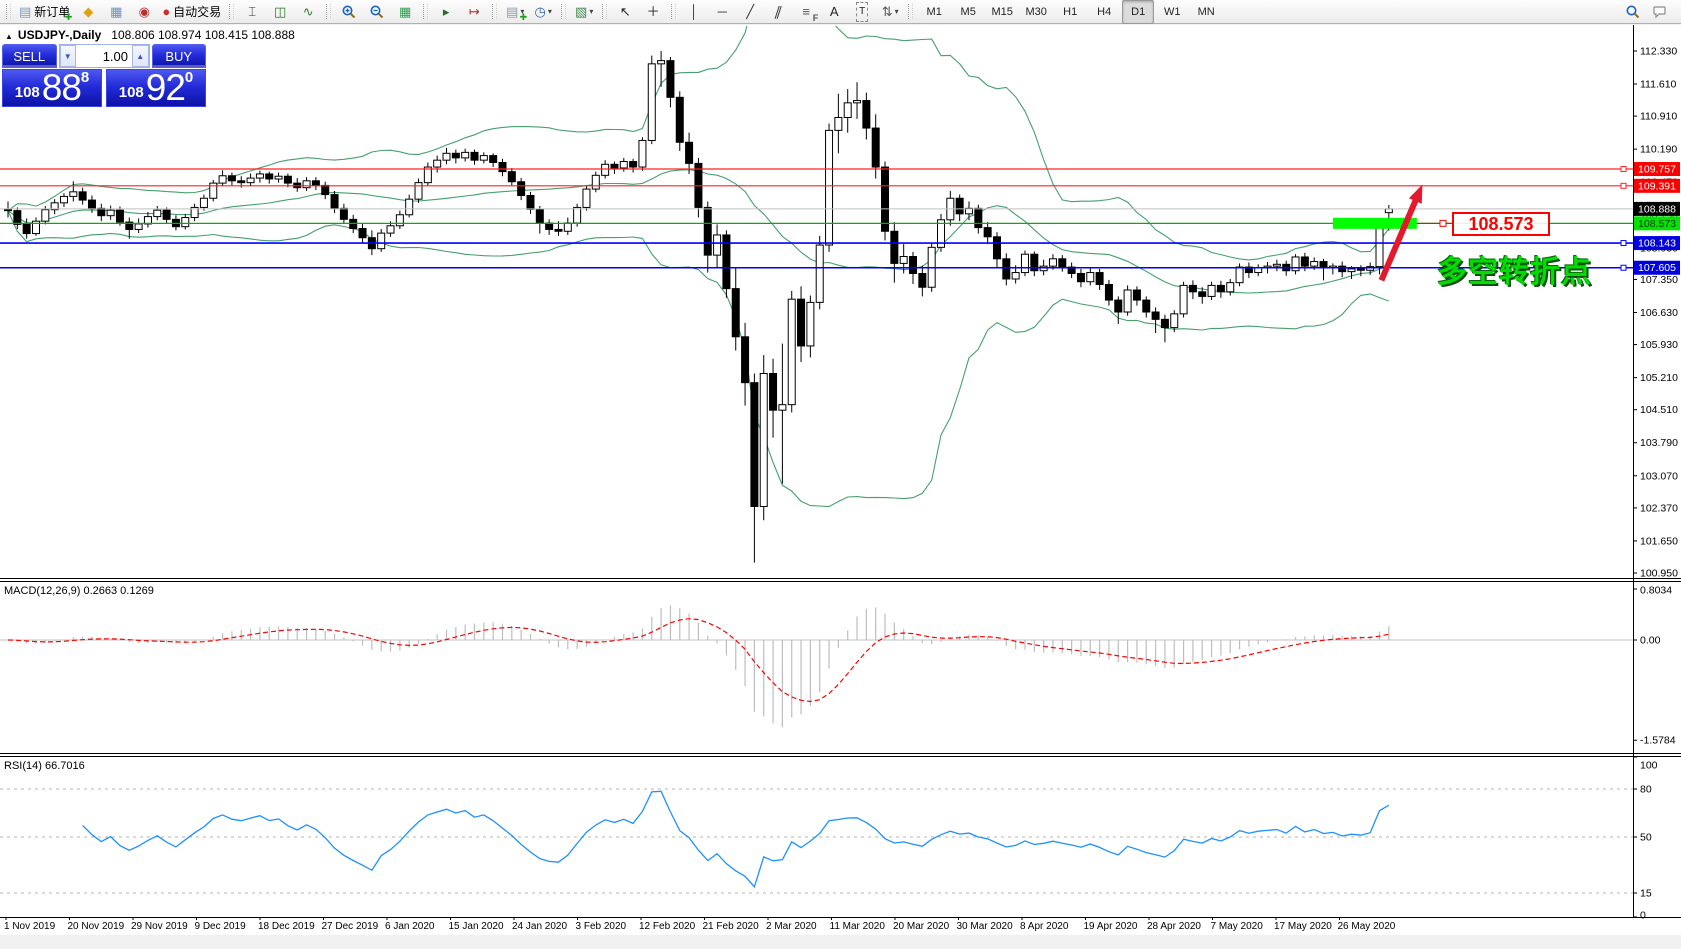 The height and width of the screenshot is (949, 1681). I want to click on arrows-button: ⇅ ▾, so click(890, 12).